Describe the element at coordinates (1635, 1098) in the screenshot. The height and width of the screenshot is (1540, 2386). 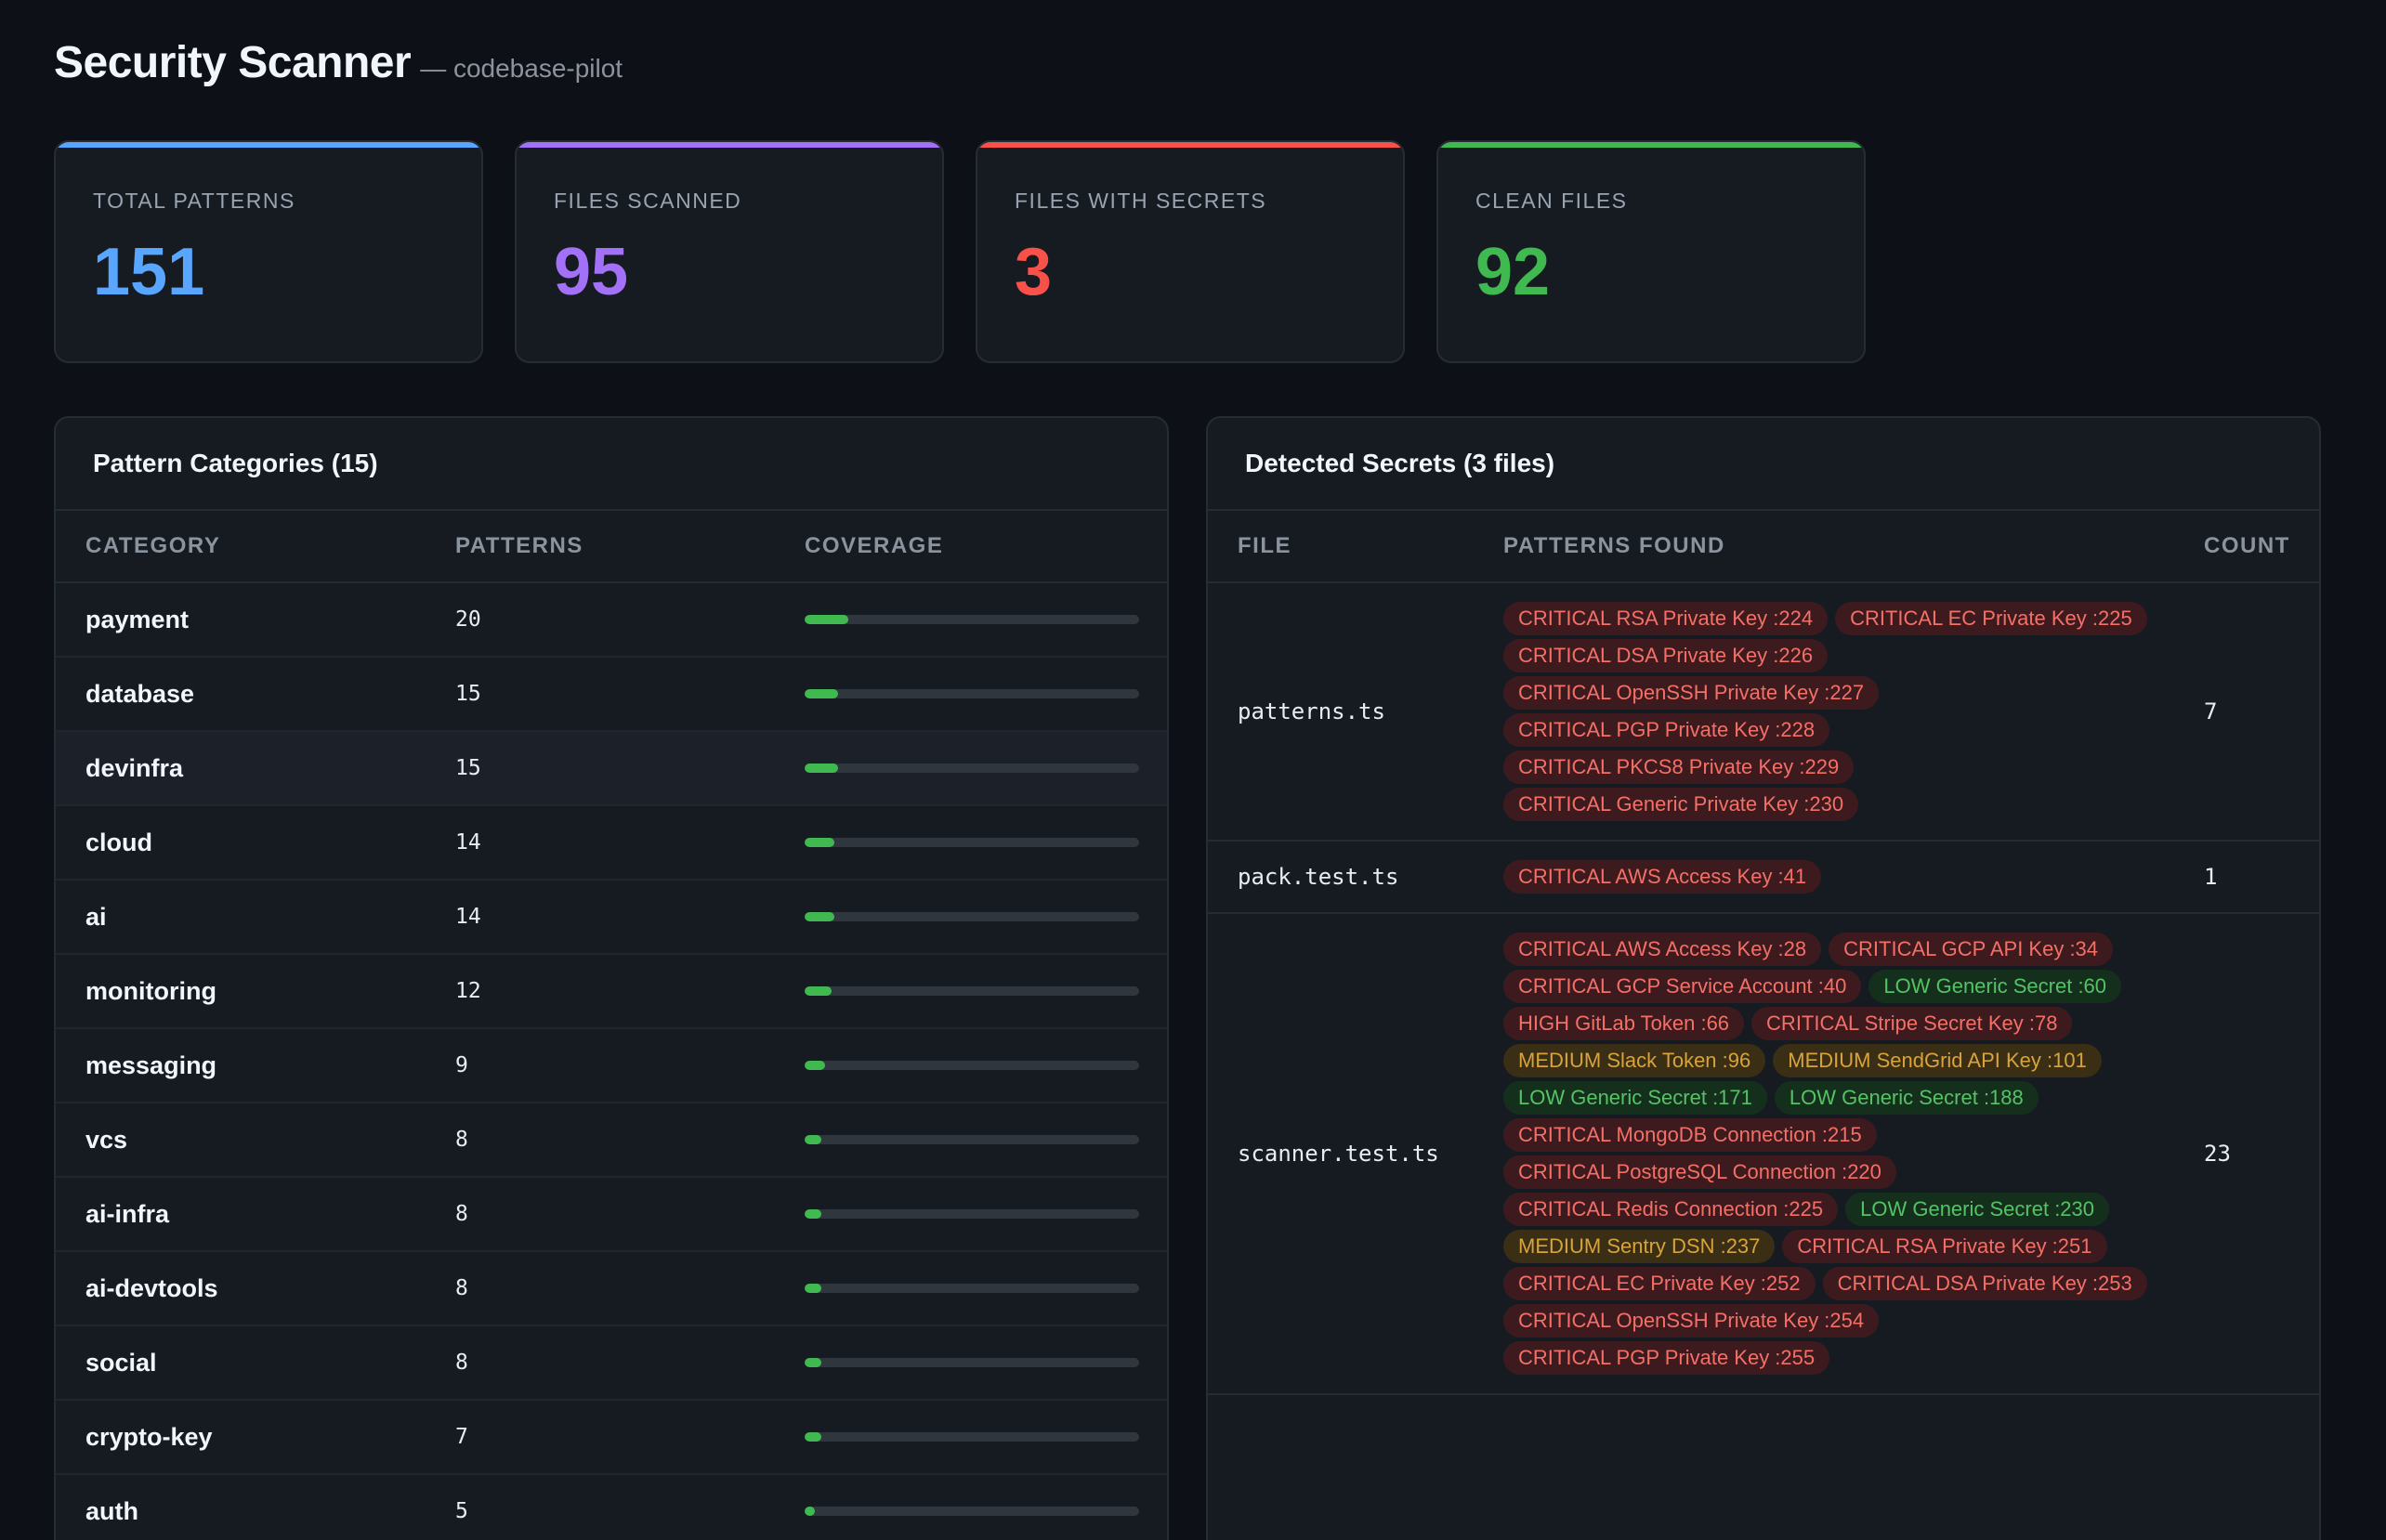
I see `finding-badge: LOW Generic Secret :171` at that location.